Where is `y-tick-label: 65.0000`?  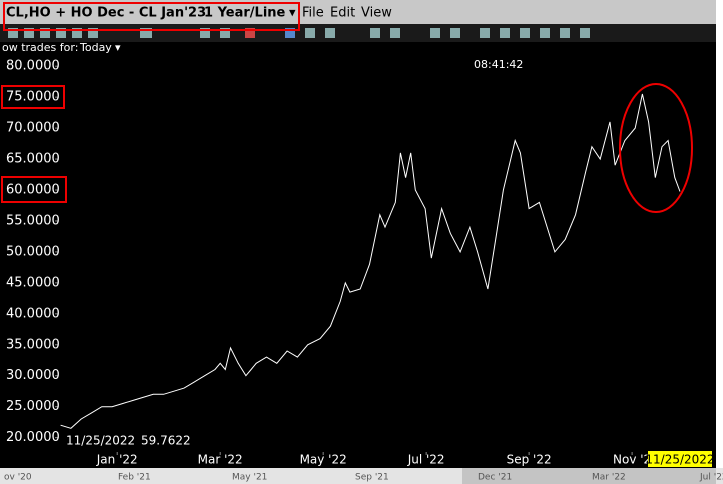 y-tick-label: 65.0000 is located at coordinates (33, 159).